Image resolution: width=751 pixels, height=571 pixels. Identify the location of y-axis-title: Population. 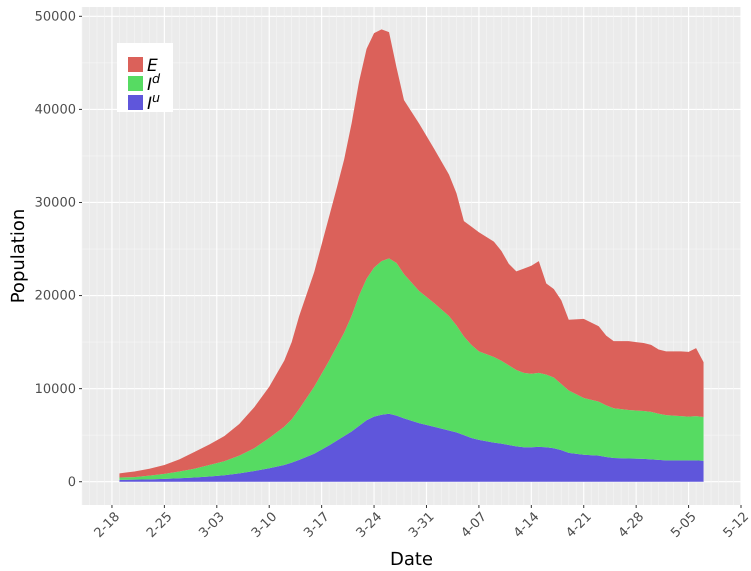
(18, 256).